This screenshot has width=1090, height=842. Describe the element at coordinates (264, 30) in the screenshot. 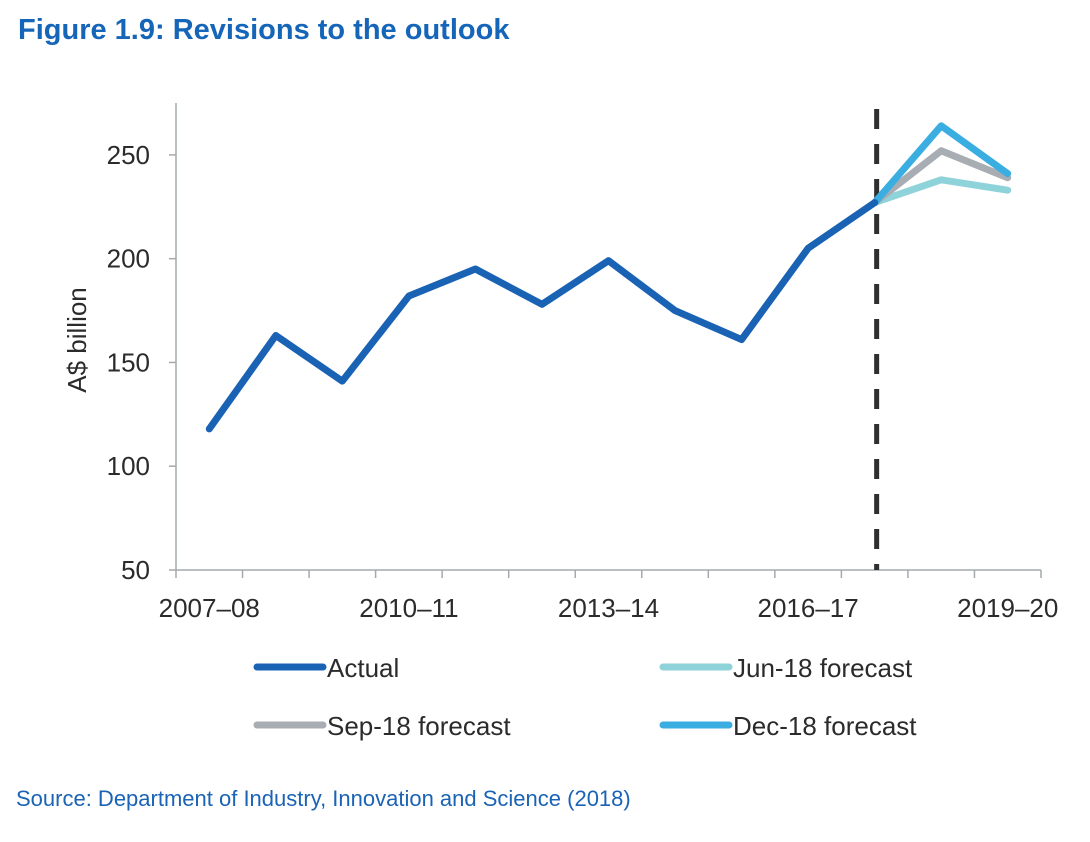

I see `chart-title: Figure 1.9: Revisions to the outlook` at that location.